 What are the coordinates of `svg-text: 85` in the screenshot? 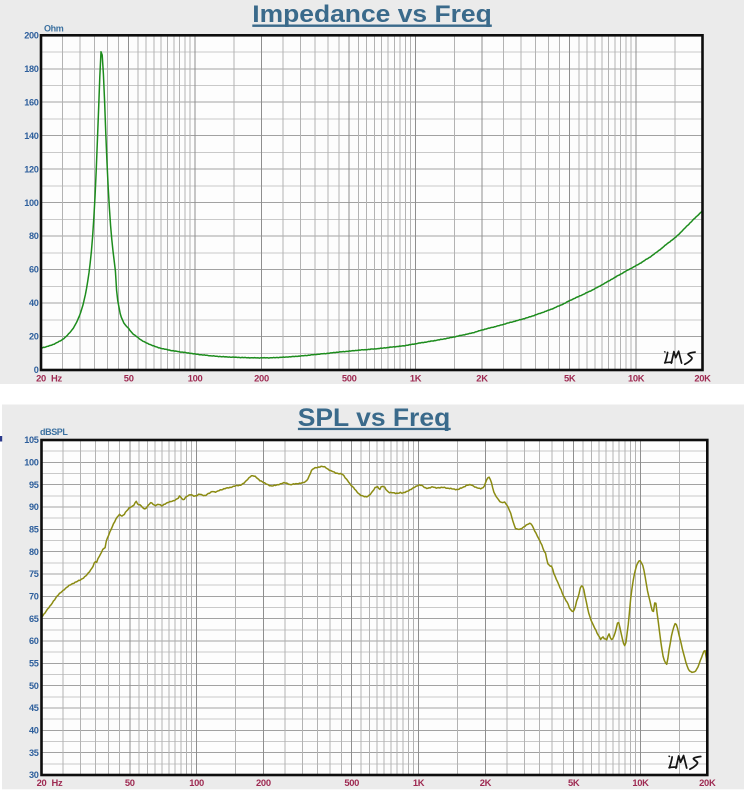 It's located at (34, 529).